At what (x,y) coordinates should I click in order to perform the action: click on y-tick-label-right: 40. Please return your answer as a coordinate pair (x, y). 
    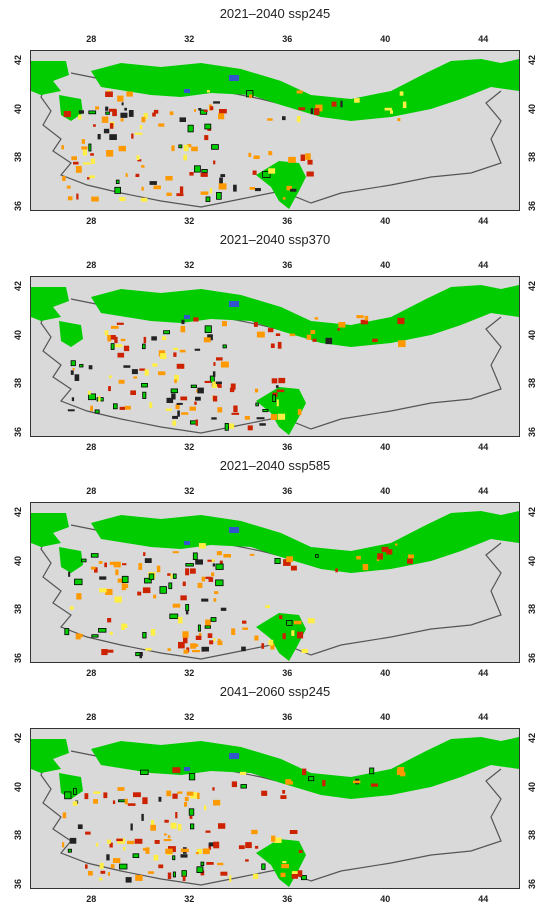
    Looking at the image, I should click on (532, 786).